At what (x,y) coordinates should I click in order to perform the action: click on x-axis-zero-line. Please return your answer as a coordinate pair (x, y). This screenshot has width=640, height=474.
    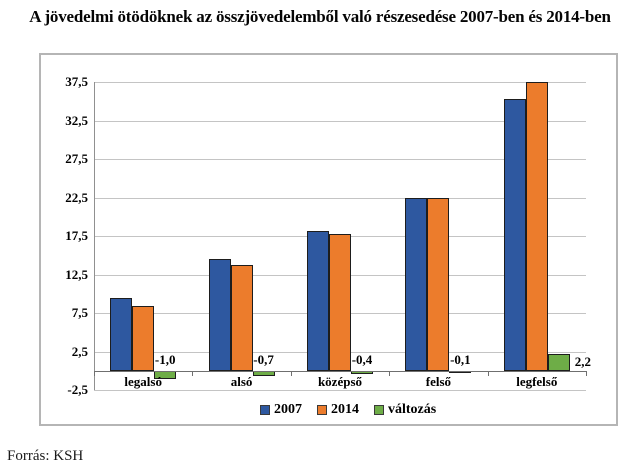
    Looking at the image, I should click on (340, 371).